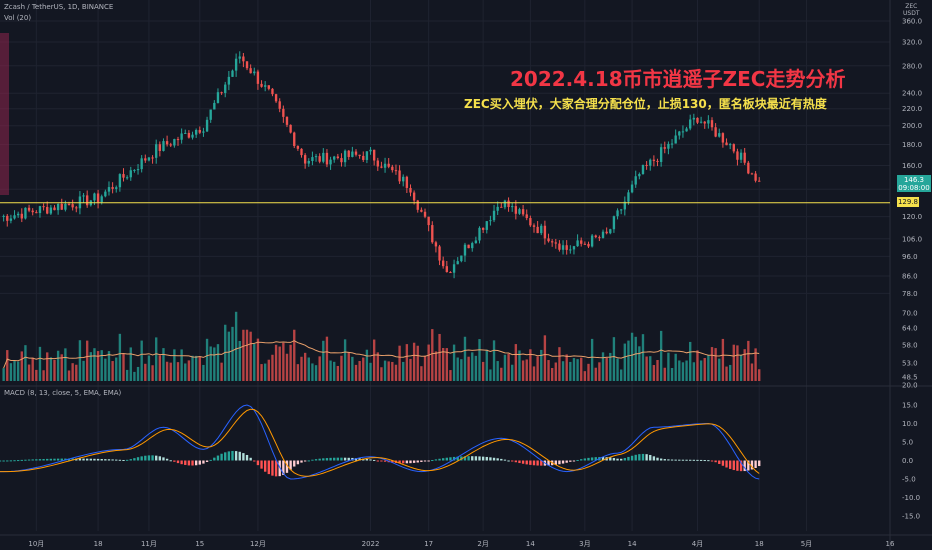 Image resolution: width=932 pixels, height=550 pixels. I want to click on macd-label: MACD (8, 13, close, 5, EMA, EMA), so click(63, 393).